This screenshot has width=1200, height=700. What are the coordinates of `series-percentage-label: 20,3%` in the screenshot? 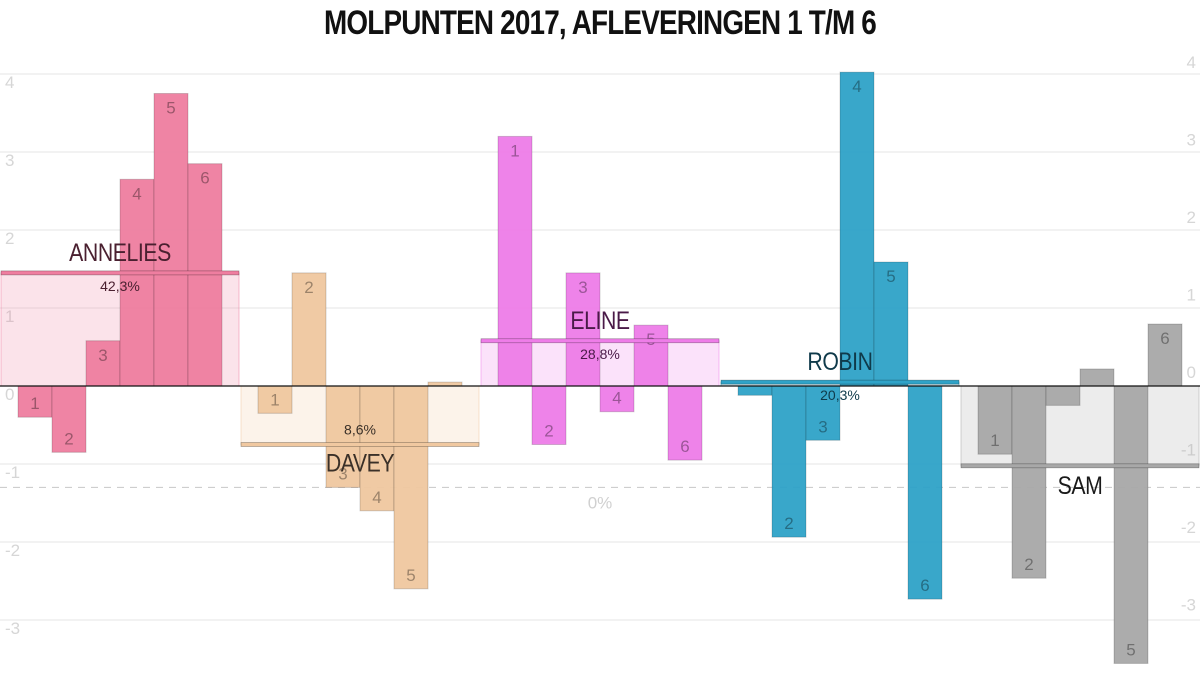 It's located at (840, 395).